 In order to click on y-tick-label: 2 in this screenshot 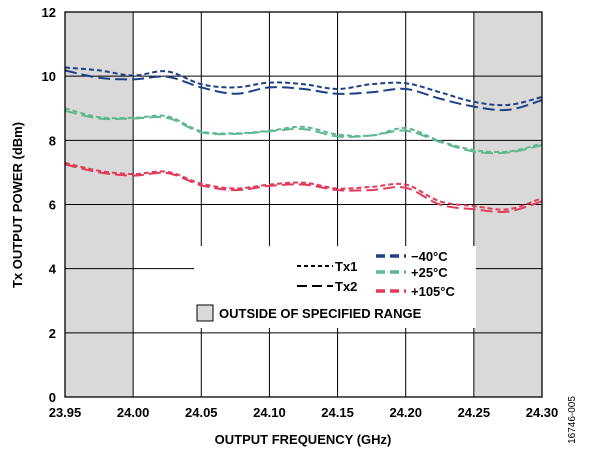, I will do `click(52, 333)`.